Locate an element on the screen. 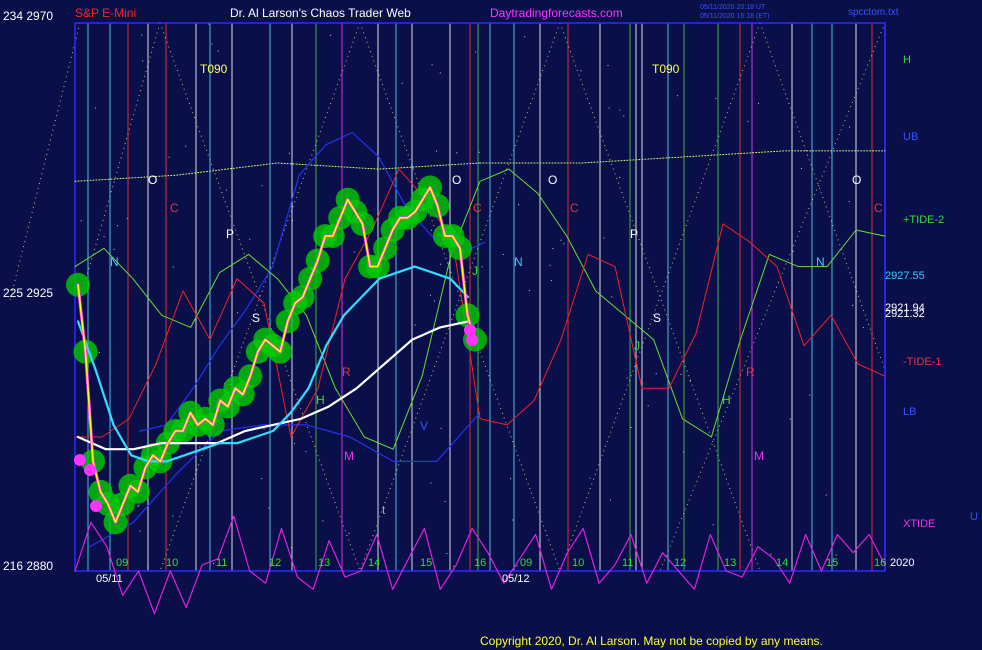 This screenshot has height=650, width=982. hour-label: 10 is located at coordinates (578, 563).